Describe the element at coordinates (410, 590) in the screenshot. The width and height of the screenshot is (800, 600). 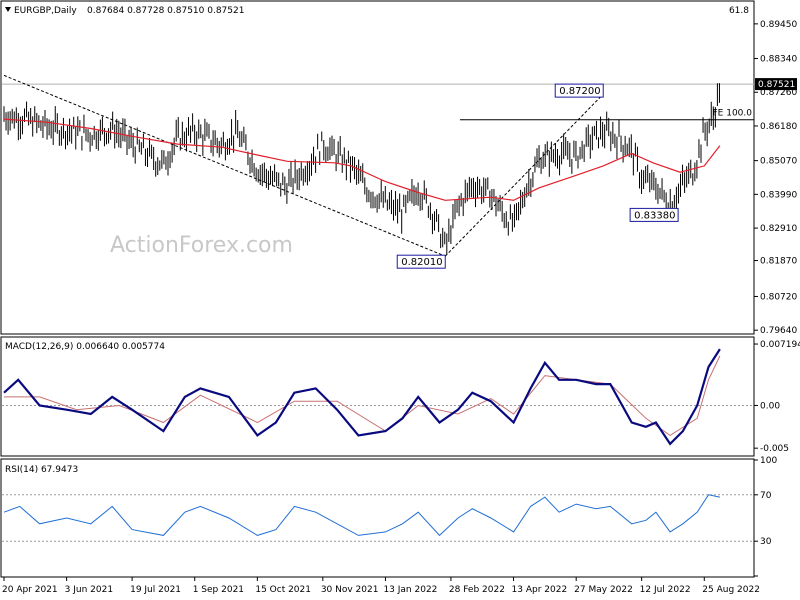
I see `x-tick-label: 13 Jan 2022` at that location.